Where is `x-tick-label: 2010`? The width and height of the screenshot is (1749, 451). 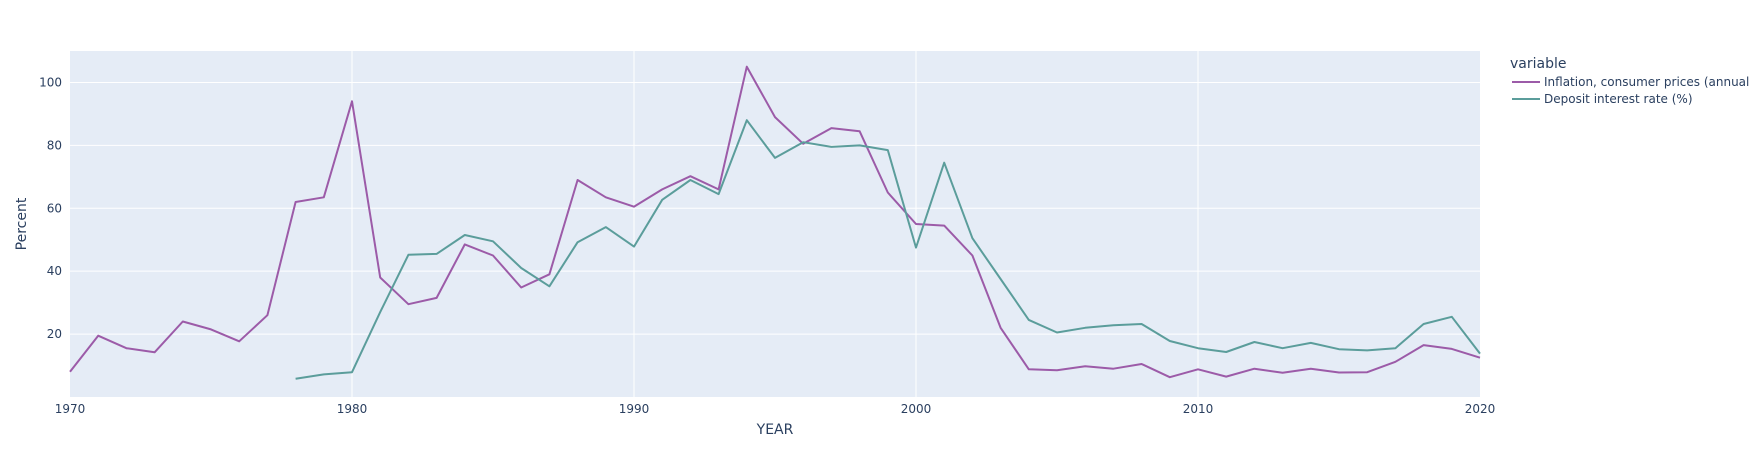 x-tick-label: 2010 is located at coordinates (1198, 409).